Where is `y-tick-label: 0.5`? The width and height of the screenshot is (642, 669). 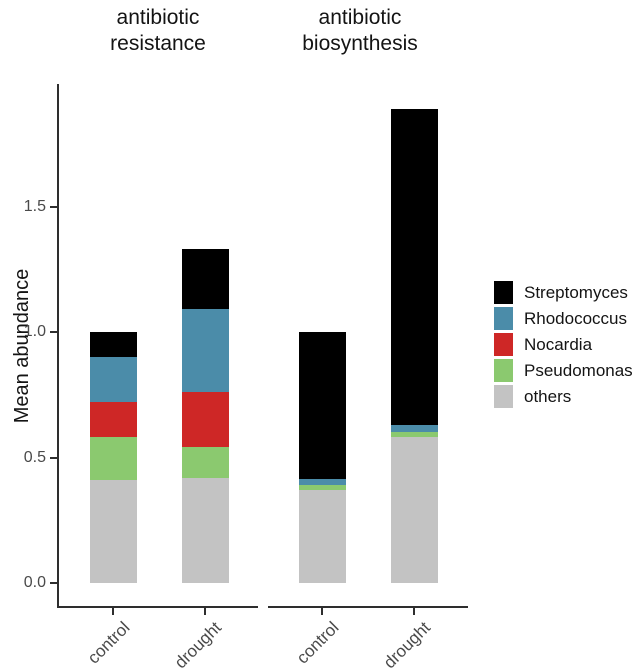 y-tick-label: 0.5 is located at coordinates (34, 457).